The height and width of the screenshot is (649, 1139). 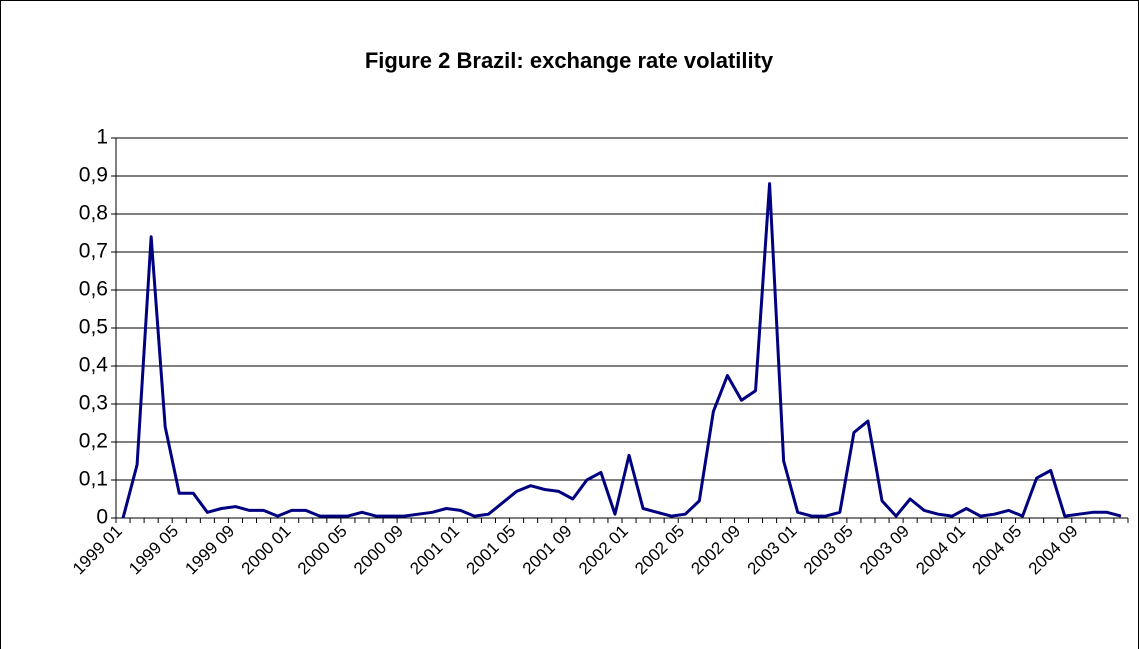 I want to click on y-tick-label: 0, so click(x=102, y=517).